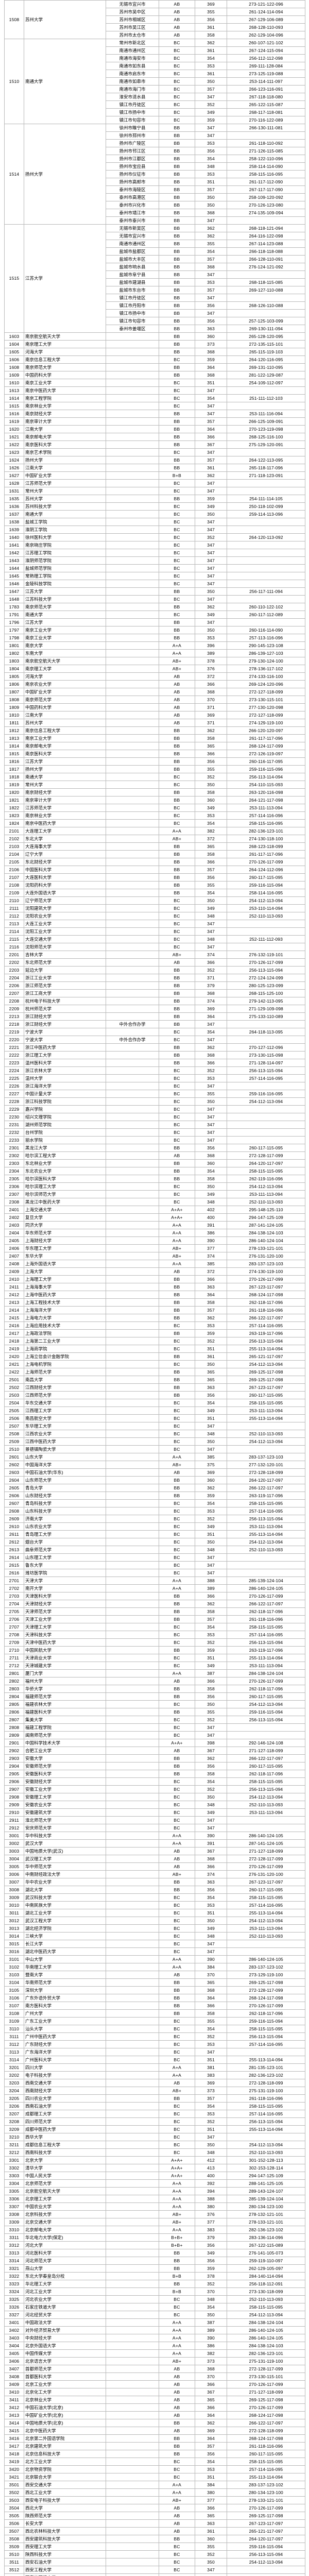 Image resolution: width=309 pixels, height=2576 pixels. What do you see at coordinates (177, 2516) in the screenshot?
I see `cell-grade-requirement: AB` at bounding box center [177, 2516].